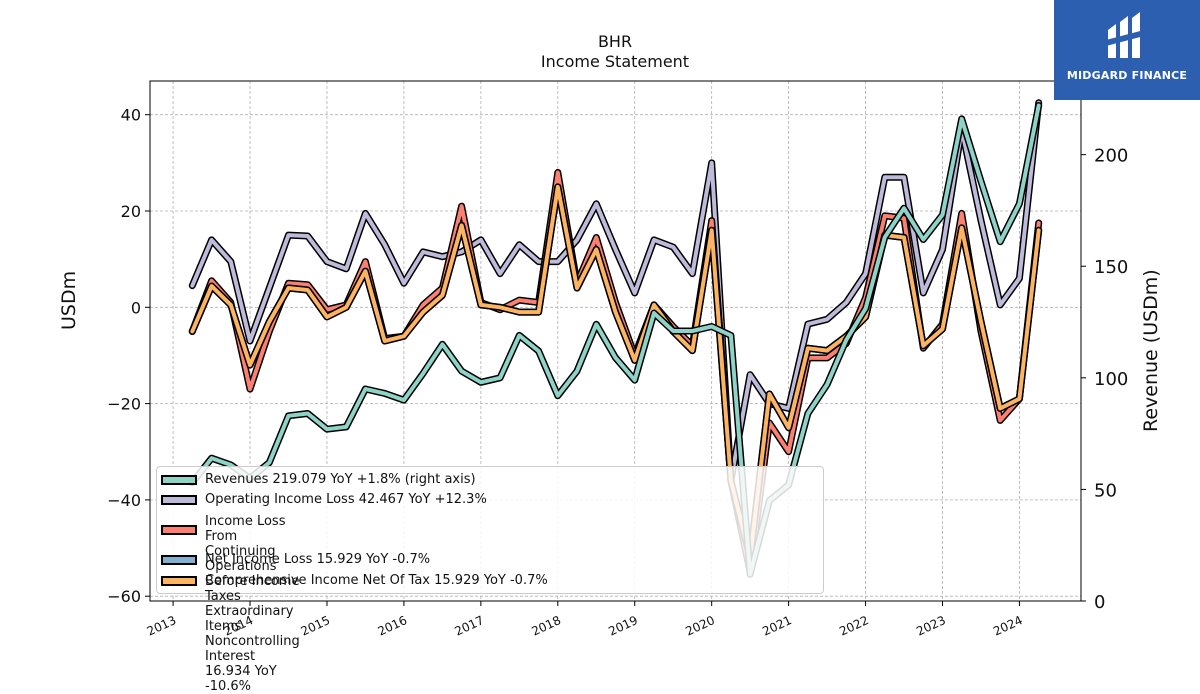 Image resolution: width=1200 pixels, height=694 pixels. I want to click on y-left-tick-label: 40, so click(131, 115).